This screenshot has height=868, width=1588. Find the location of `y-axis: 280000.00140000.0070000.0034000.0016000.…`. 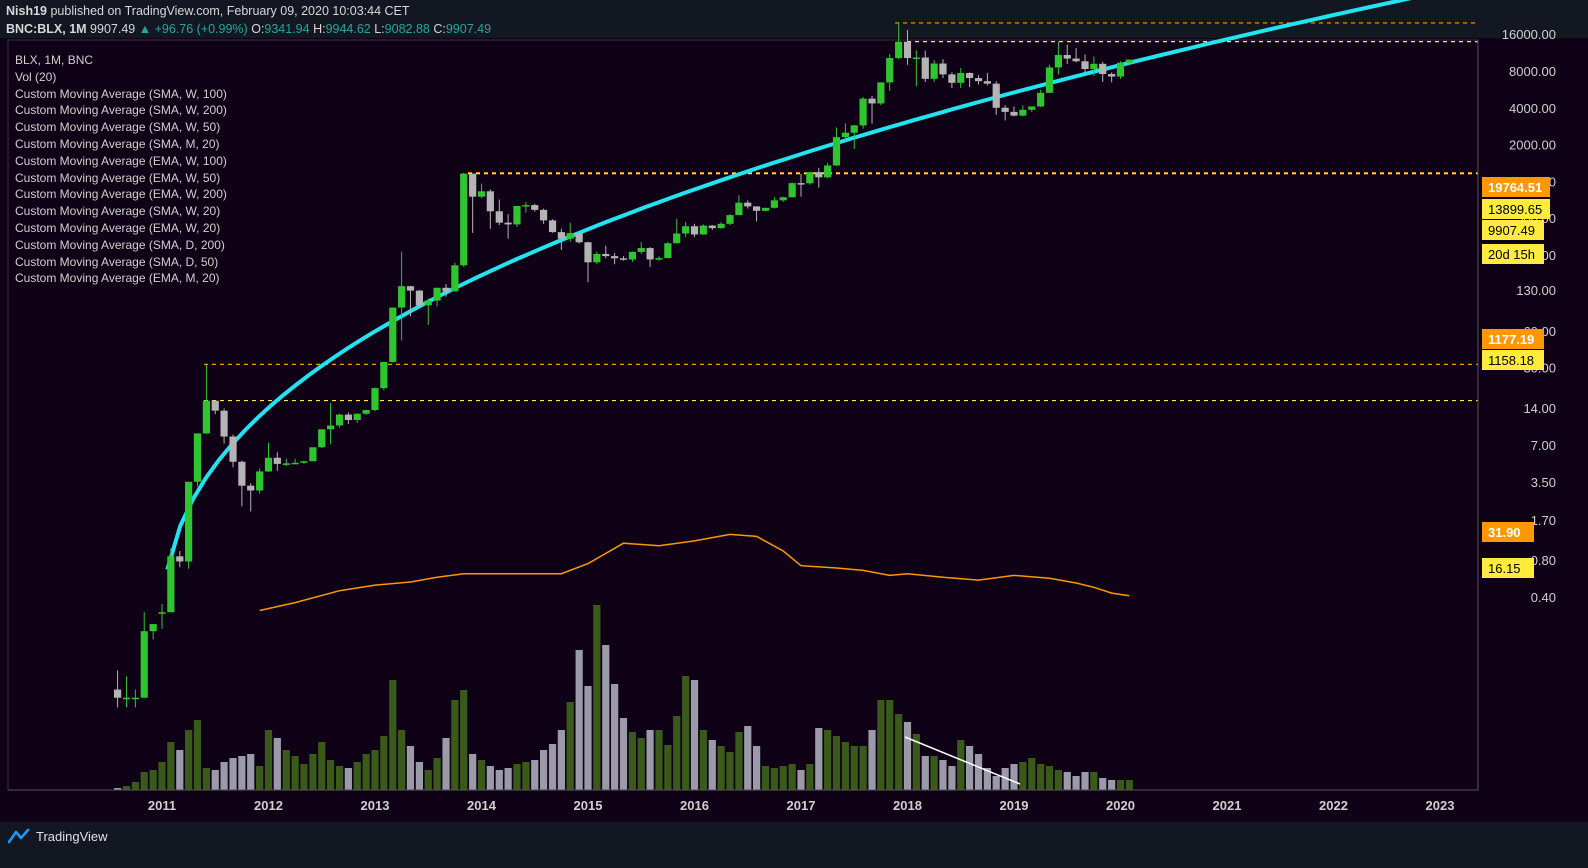

y-axis: 280000.00140000.0070000.0034000.0016000.… is located at coordinates (1525, 302).